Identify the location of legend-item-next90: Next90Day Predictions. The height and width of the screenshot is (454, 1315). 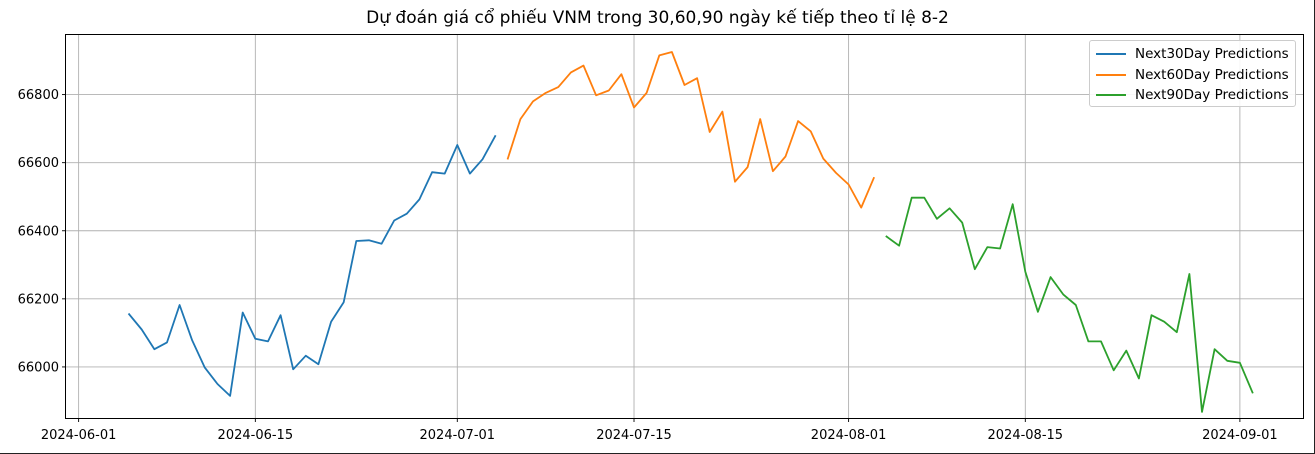
(1192, 95).